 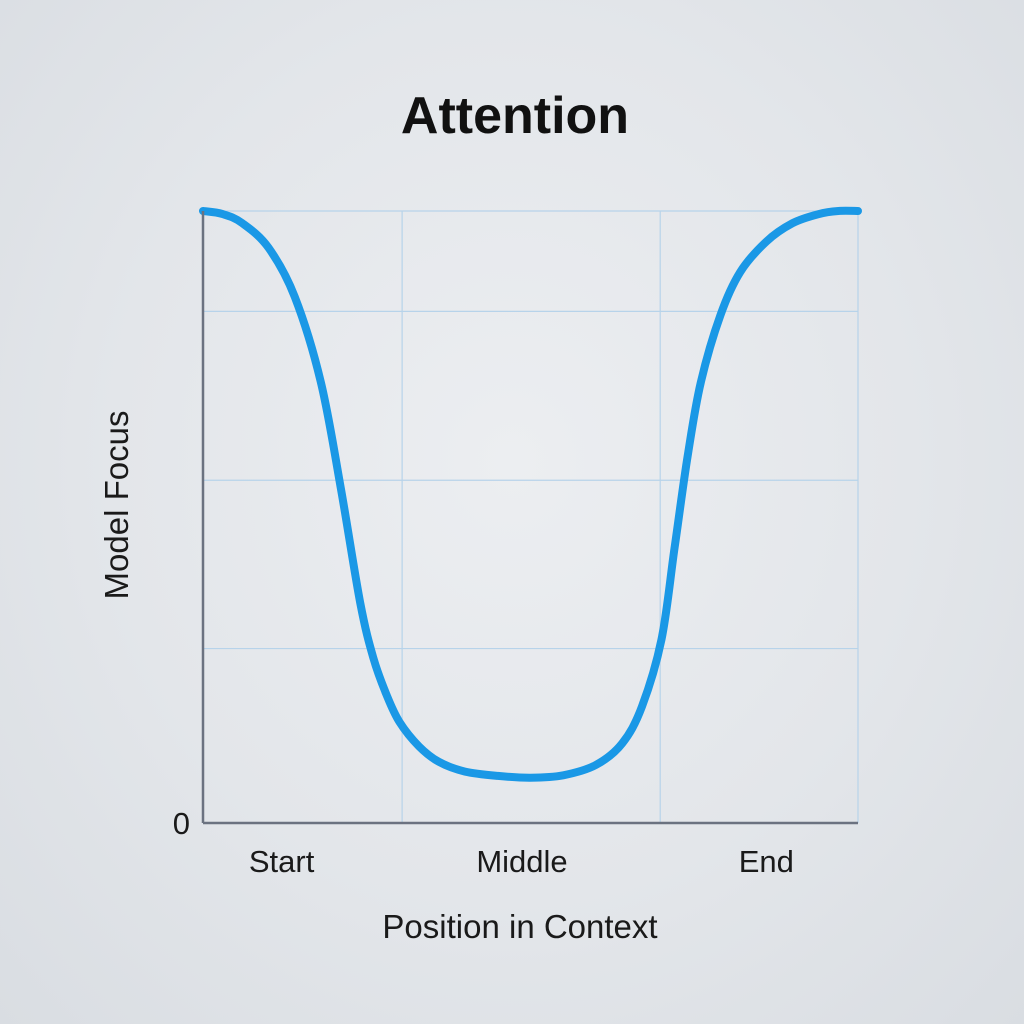 I want to click on y-tick-label-0: 0, so click(x=181, y=823).